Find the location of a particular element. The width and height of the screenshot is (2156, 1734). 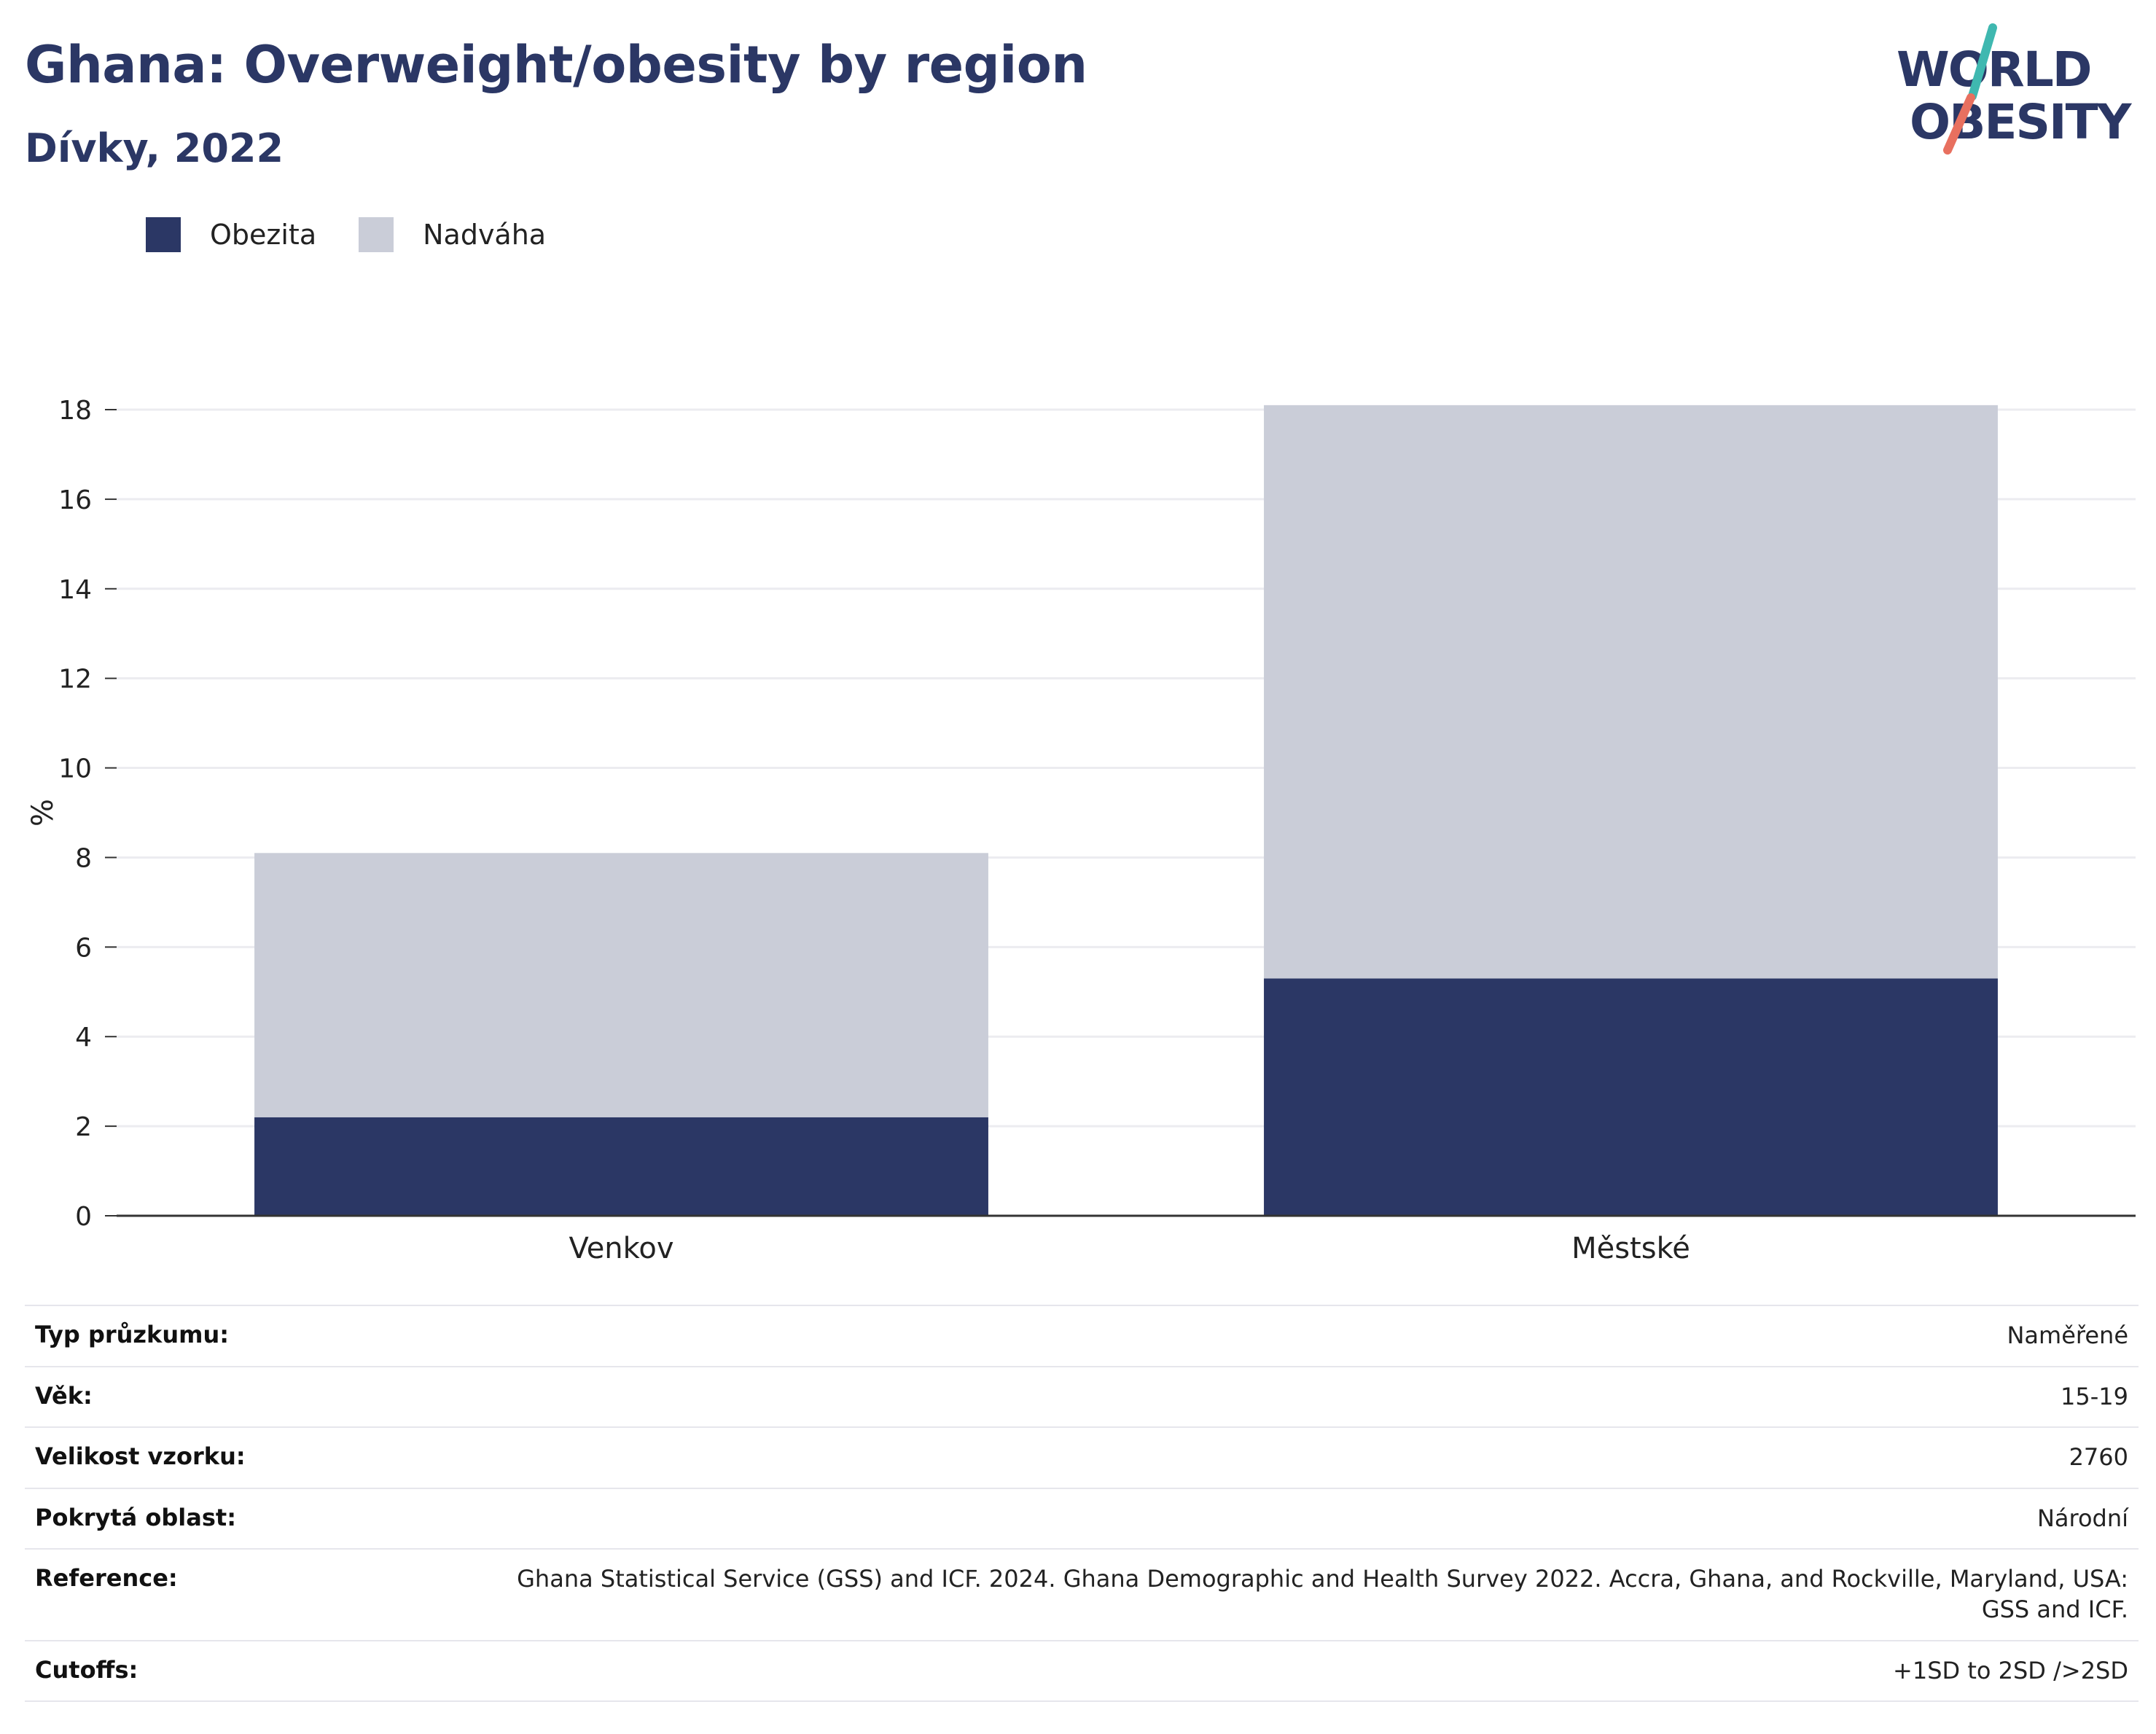

logo-word-obesity: OBESITY is located at coordinates (2022, 122).